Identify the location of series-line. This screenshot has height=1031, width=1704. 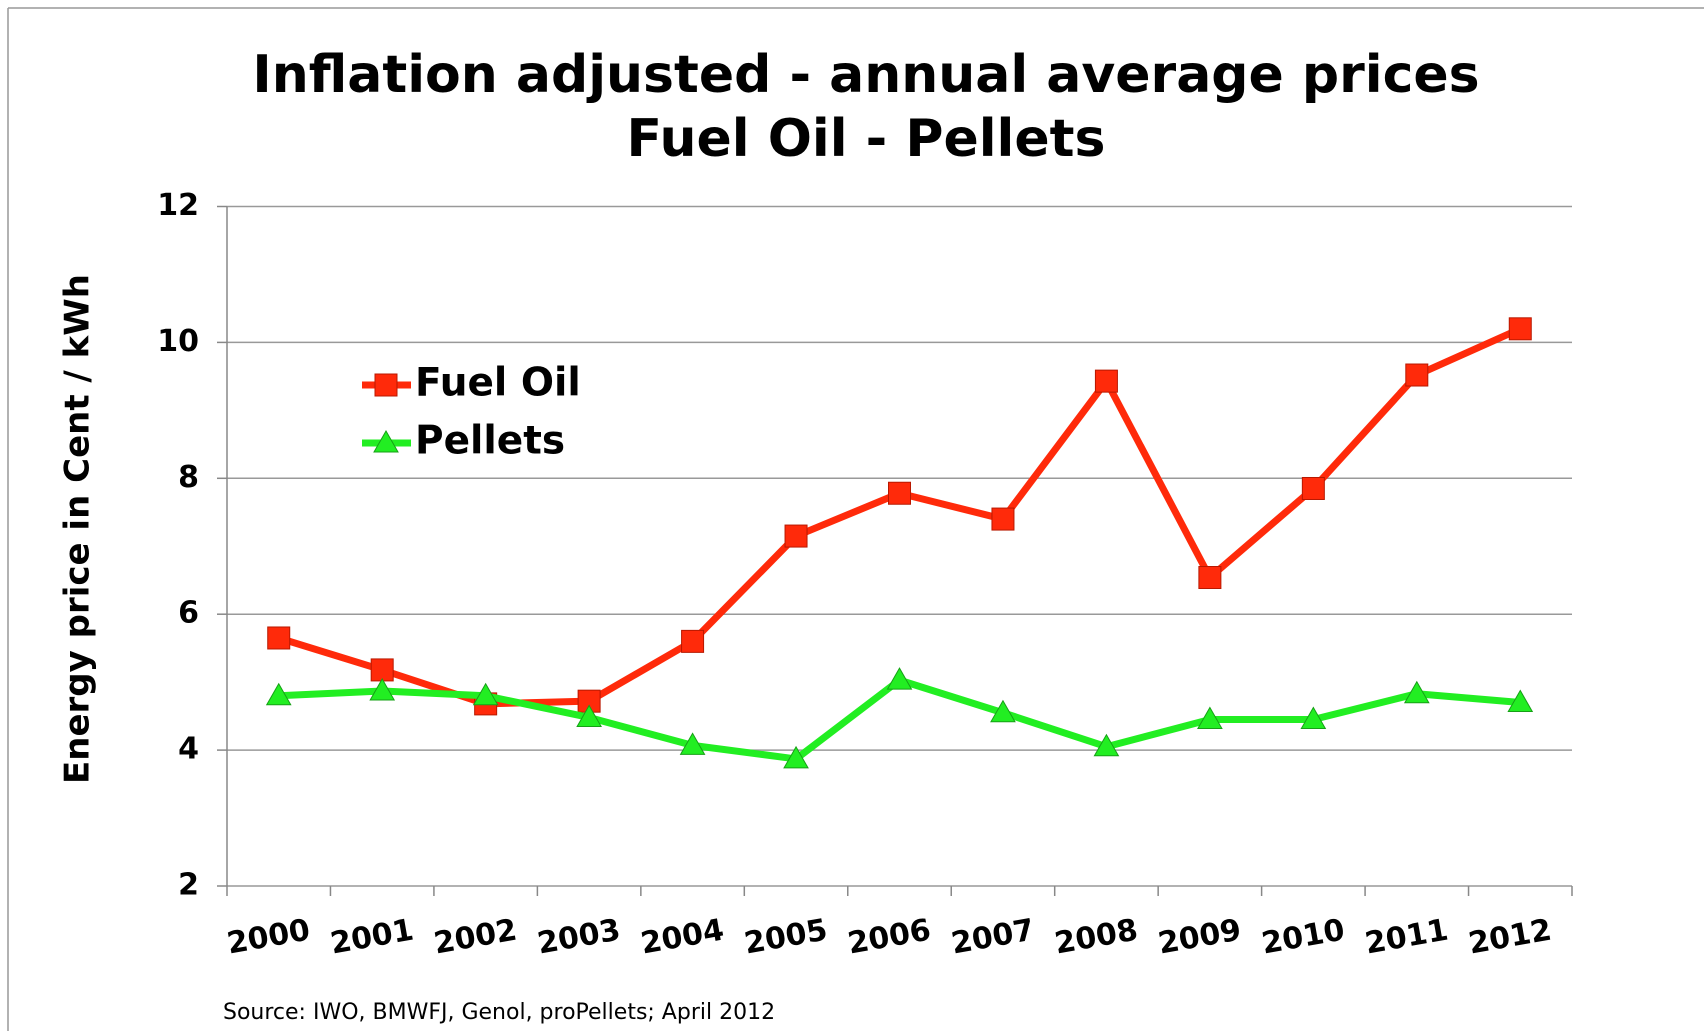
(899, 719).